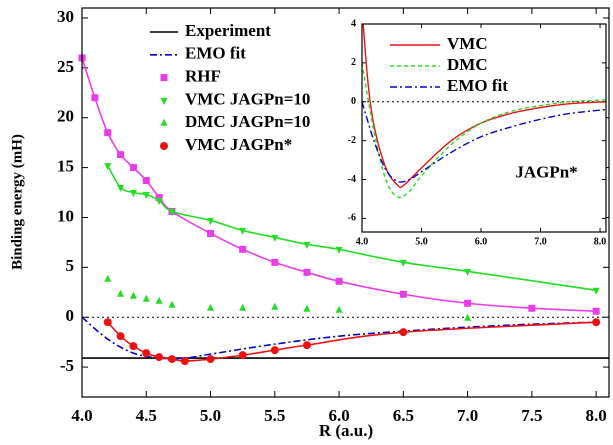 This screenshot has height=445, width=613. Describe the element at coordinates (353, 62) in the screenshot. I see `y-tick-label: 2` at that location.